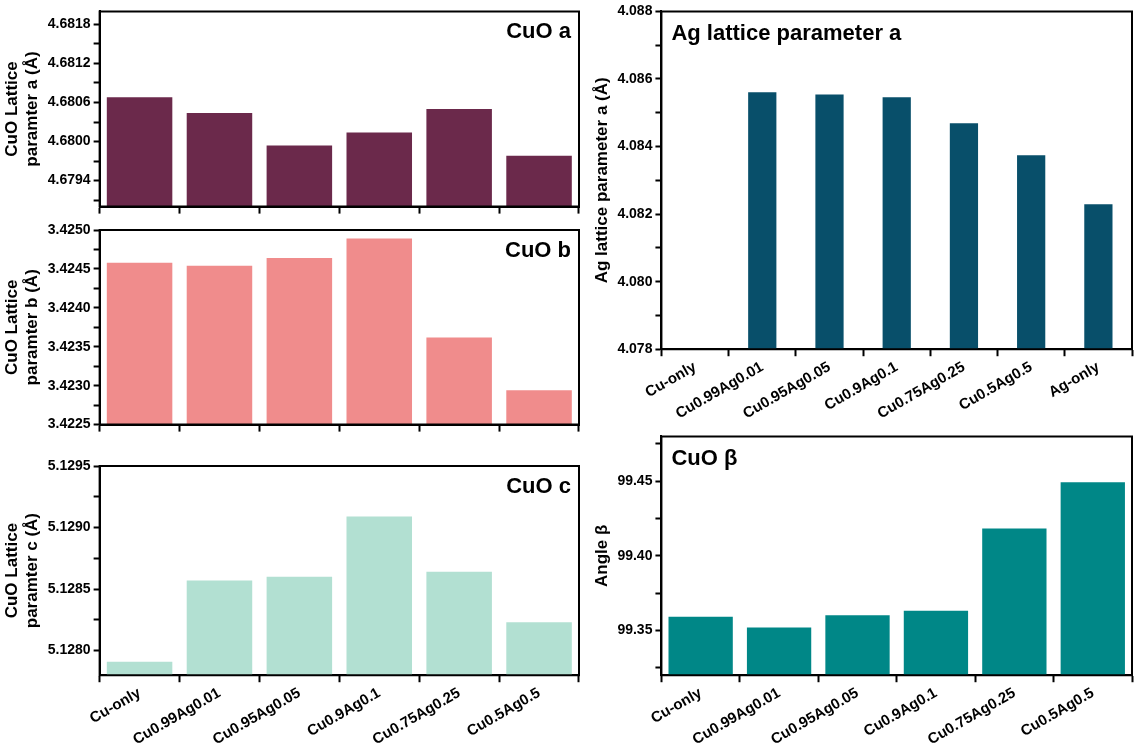  Describe the element at coordinates (69, 267) in the screenshot. I see `y-tick-label: 3.4245` at that location.